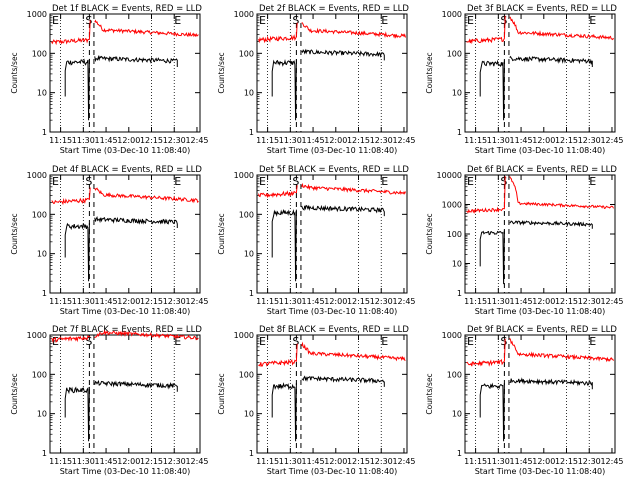 This screenshot has height=480, width=640. I want to click on panel-title: Det 2f BLACK = Events, RED = LLD, so click(334, 9).